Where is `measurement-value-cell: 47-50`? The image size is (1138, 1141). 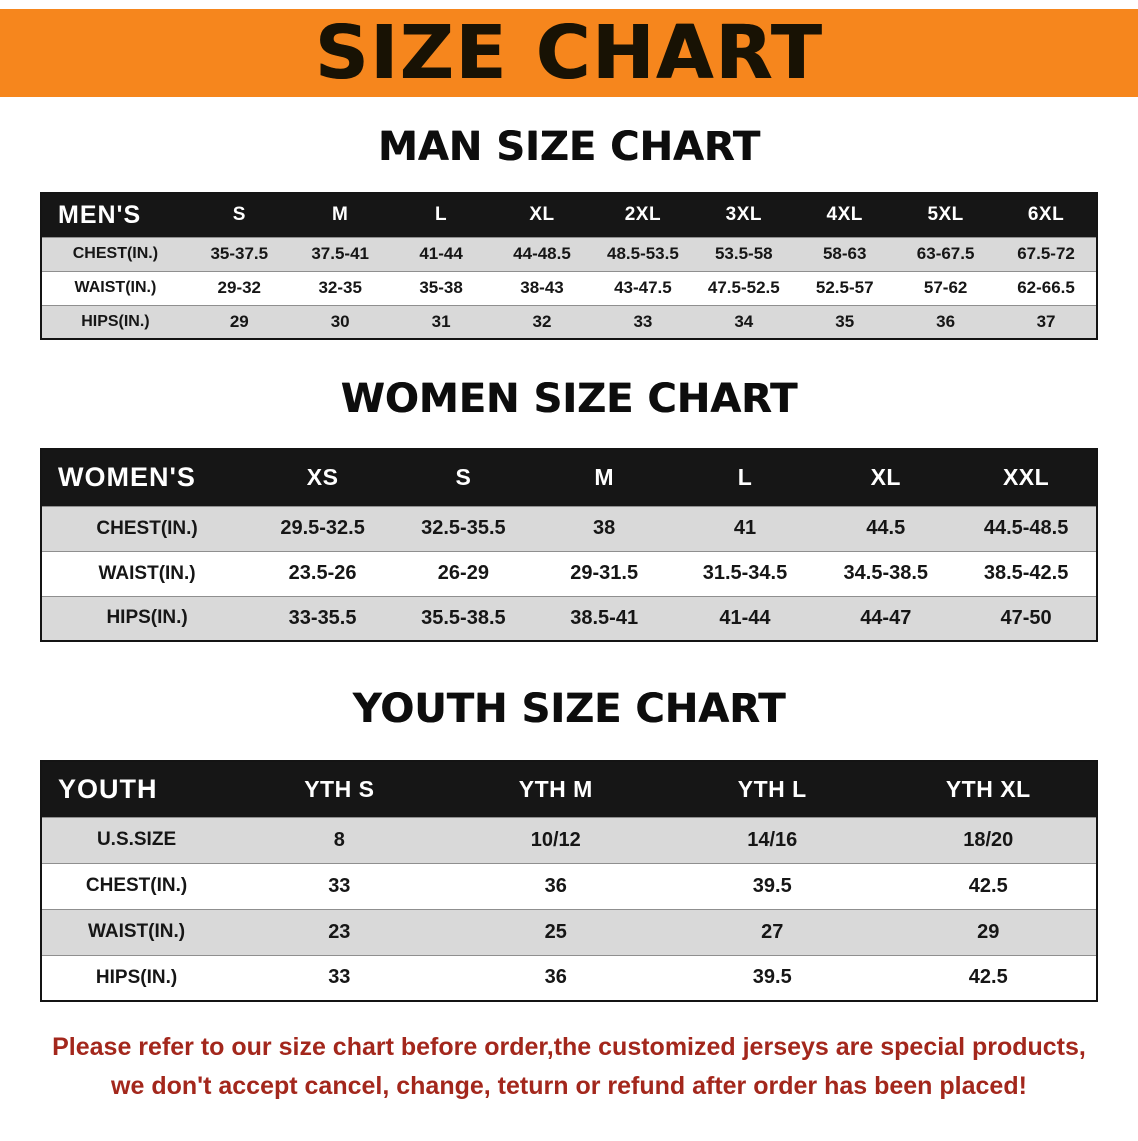
measurement-value-cell: 47-50 is located at coordinates (1026, 617).